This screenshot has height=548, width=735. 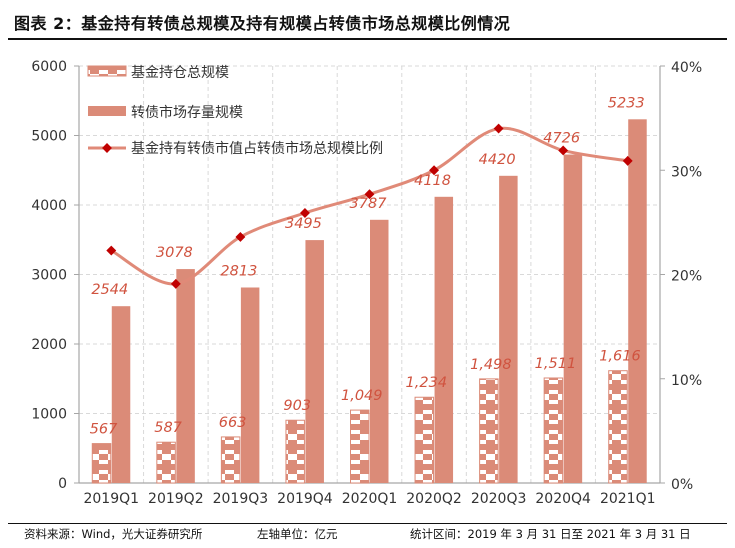 I want to click on data-label-market-size: 2544, so click(x=109, y=290).